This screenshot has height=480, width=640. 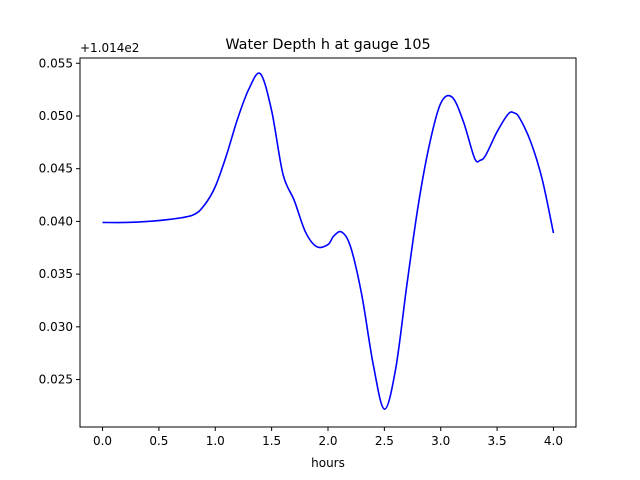 I want to click on x-tick-label: 2.5, so click(x=384, y=441).